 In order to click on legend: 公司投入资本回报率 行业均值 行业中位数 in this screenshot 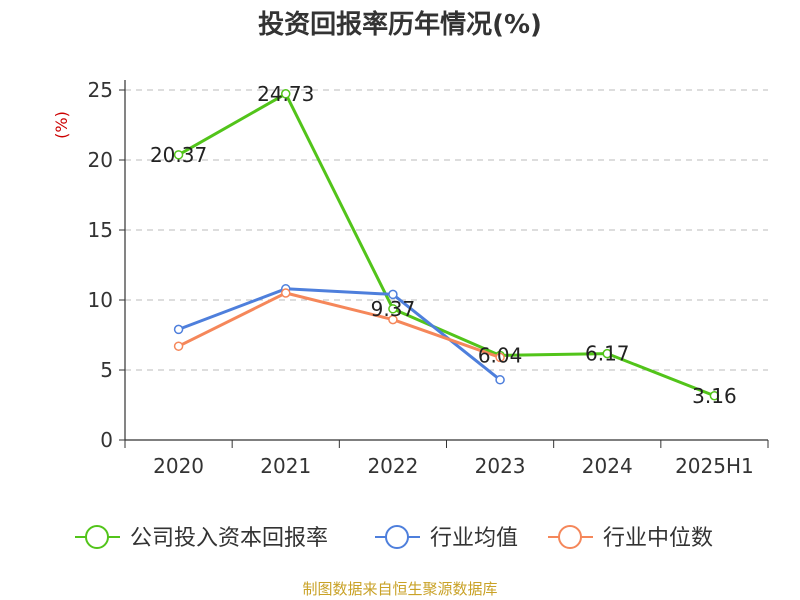, I will do `click(394, 538)`.